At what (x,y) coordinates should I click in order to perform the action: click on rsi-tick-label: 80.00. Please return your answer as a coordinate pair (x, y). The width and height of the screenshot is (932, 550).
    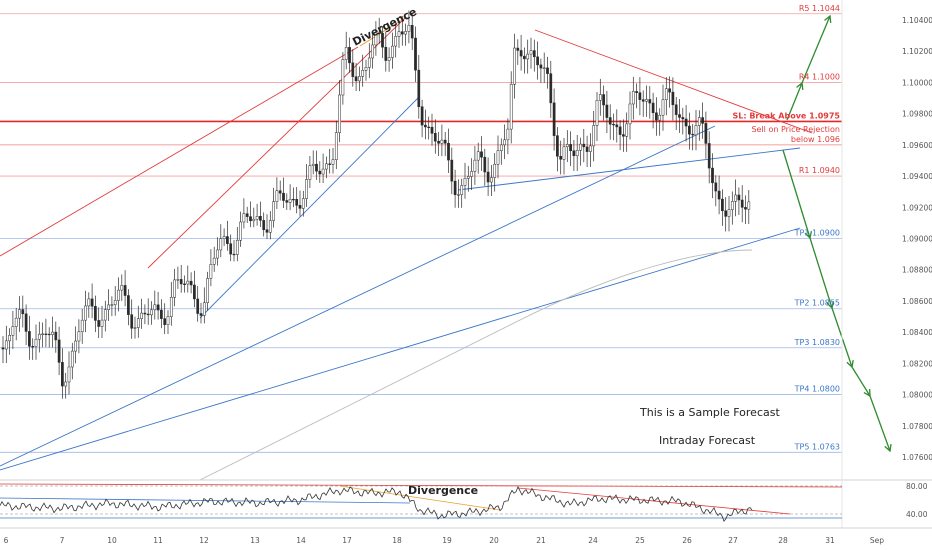
    Looking at the image, I should click on (917, 486).